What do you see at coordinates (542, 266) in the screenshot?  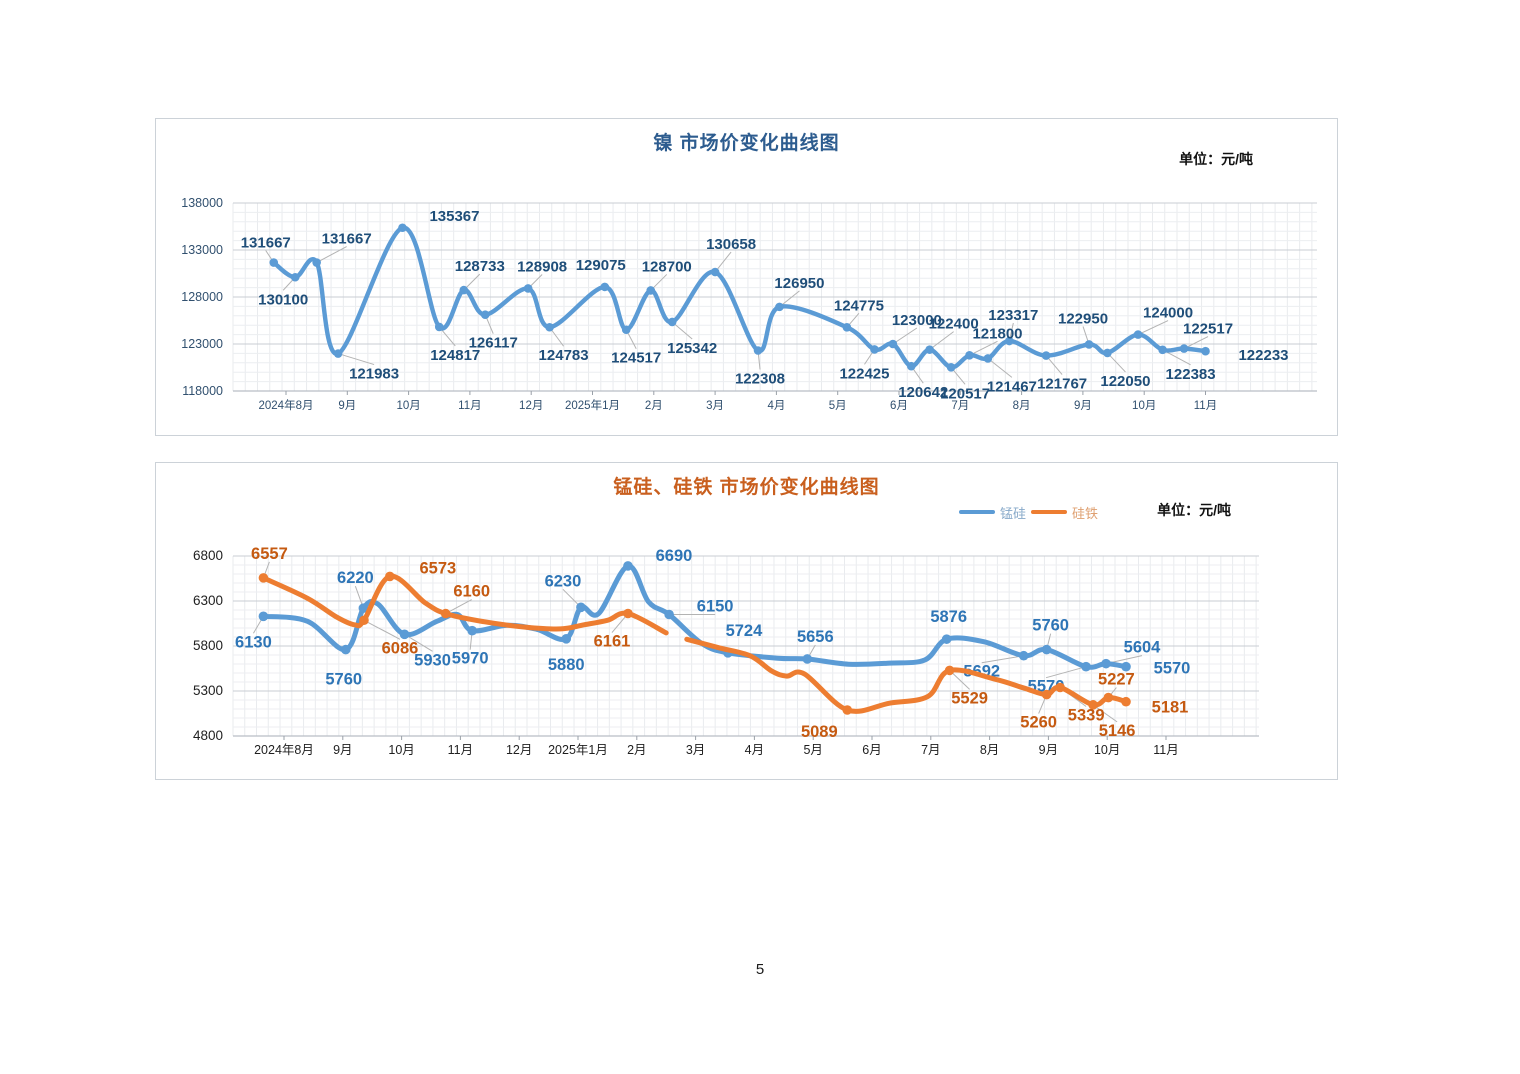 I see `svg-text: 128908` at bounding box center [542, 266].